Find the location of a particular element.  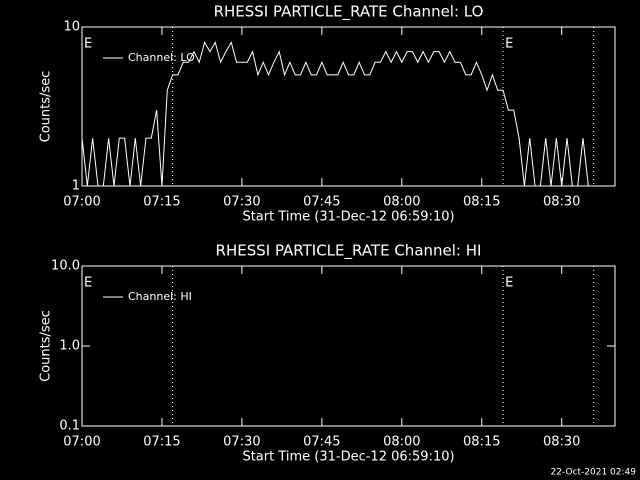

chart-title: RHESSI PARTICLE_RATE Channel: HI is located at coordinates (349, 251).